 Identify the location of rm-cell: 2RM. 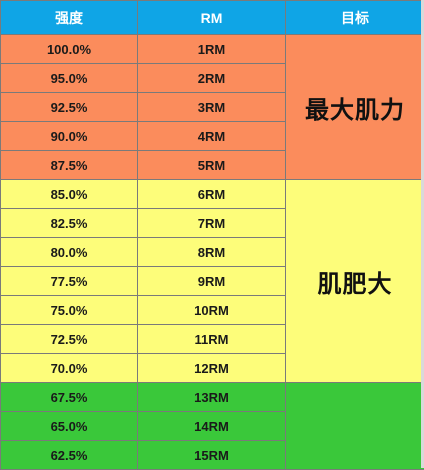
(212, 78).